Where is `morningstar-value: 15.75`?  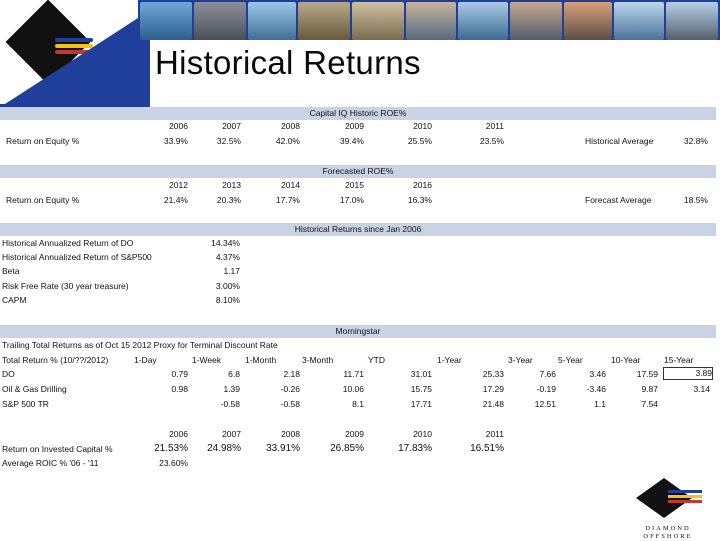
morningstar-value: 15.75 is located at coordinates (421, 389).